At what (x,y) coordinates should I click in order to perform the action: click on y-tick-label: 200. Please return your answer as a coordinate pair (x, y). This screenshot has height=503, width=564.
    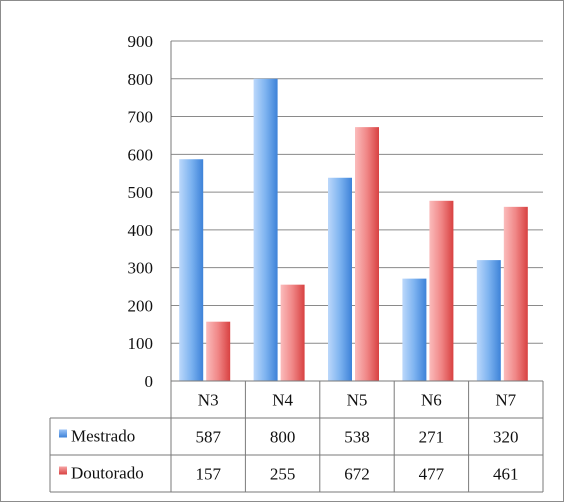
    Looking at the image, I should click on (141, 305).